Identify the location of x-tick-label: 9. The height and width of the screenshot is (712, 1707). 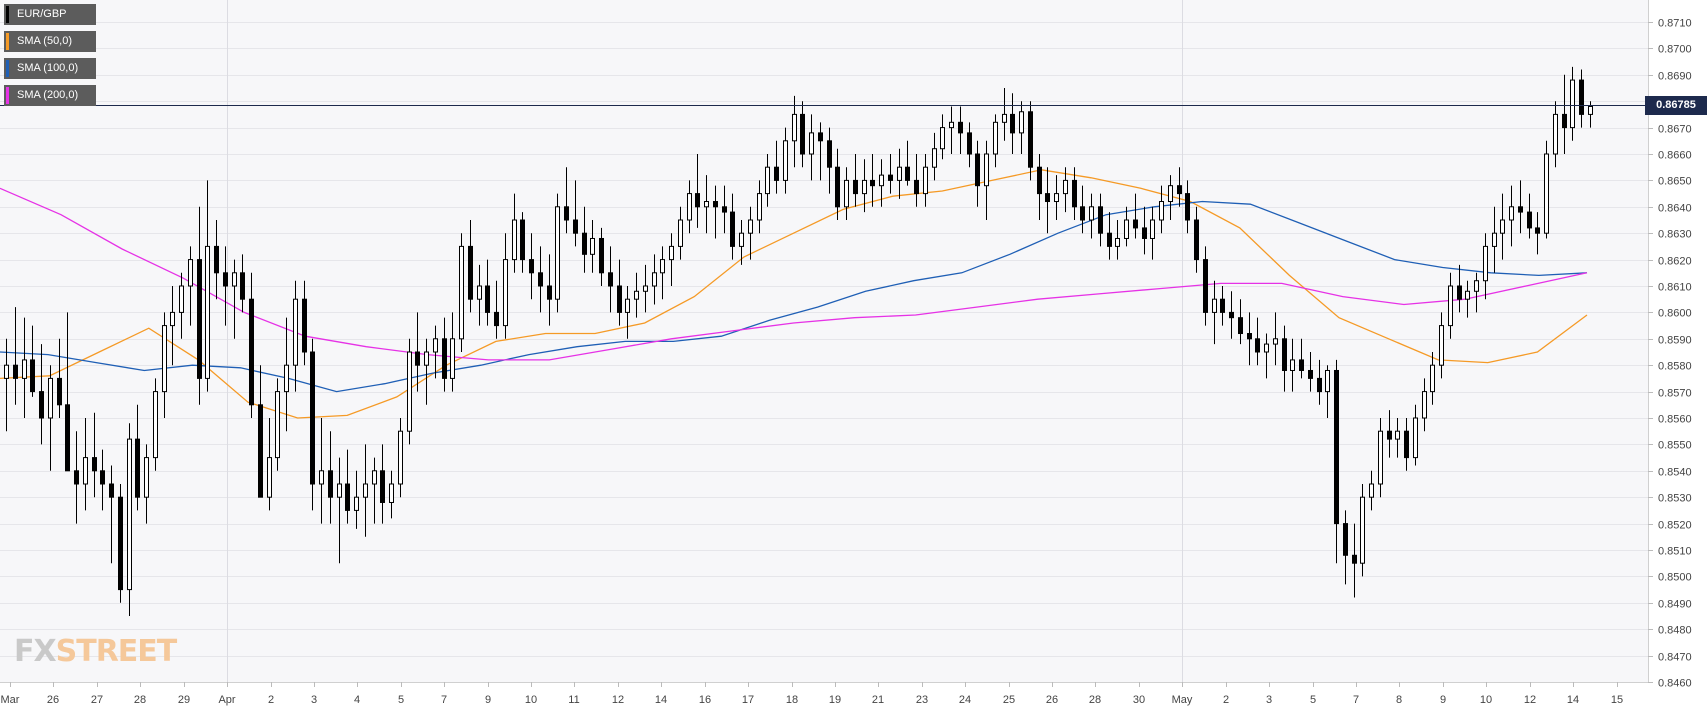
(488, 700).